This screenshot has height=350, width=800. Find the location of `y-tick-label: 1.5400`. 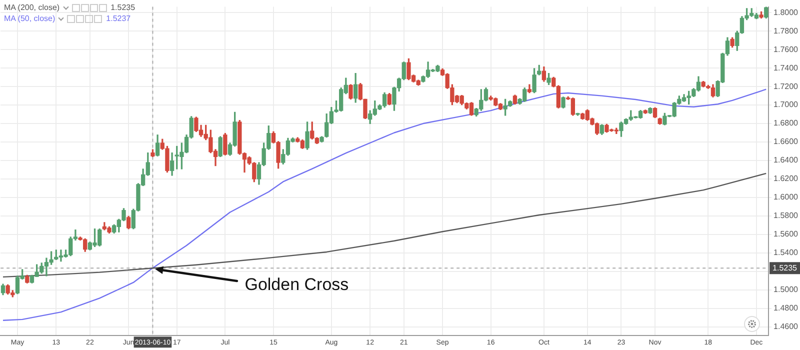

y-tick-label: 1.5400 is located at coordinates (786, 253).